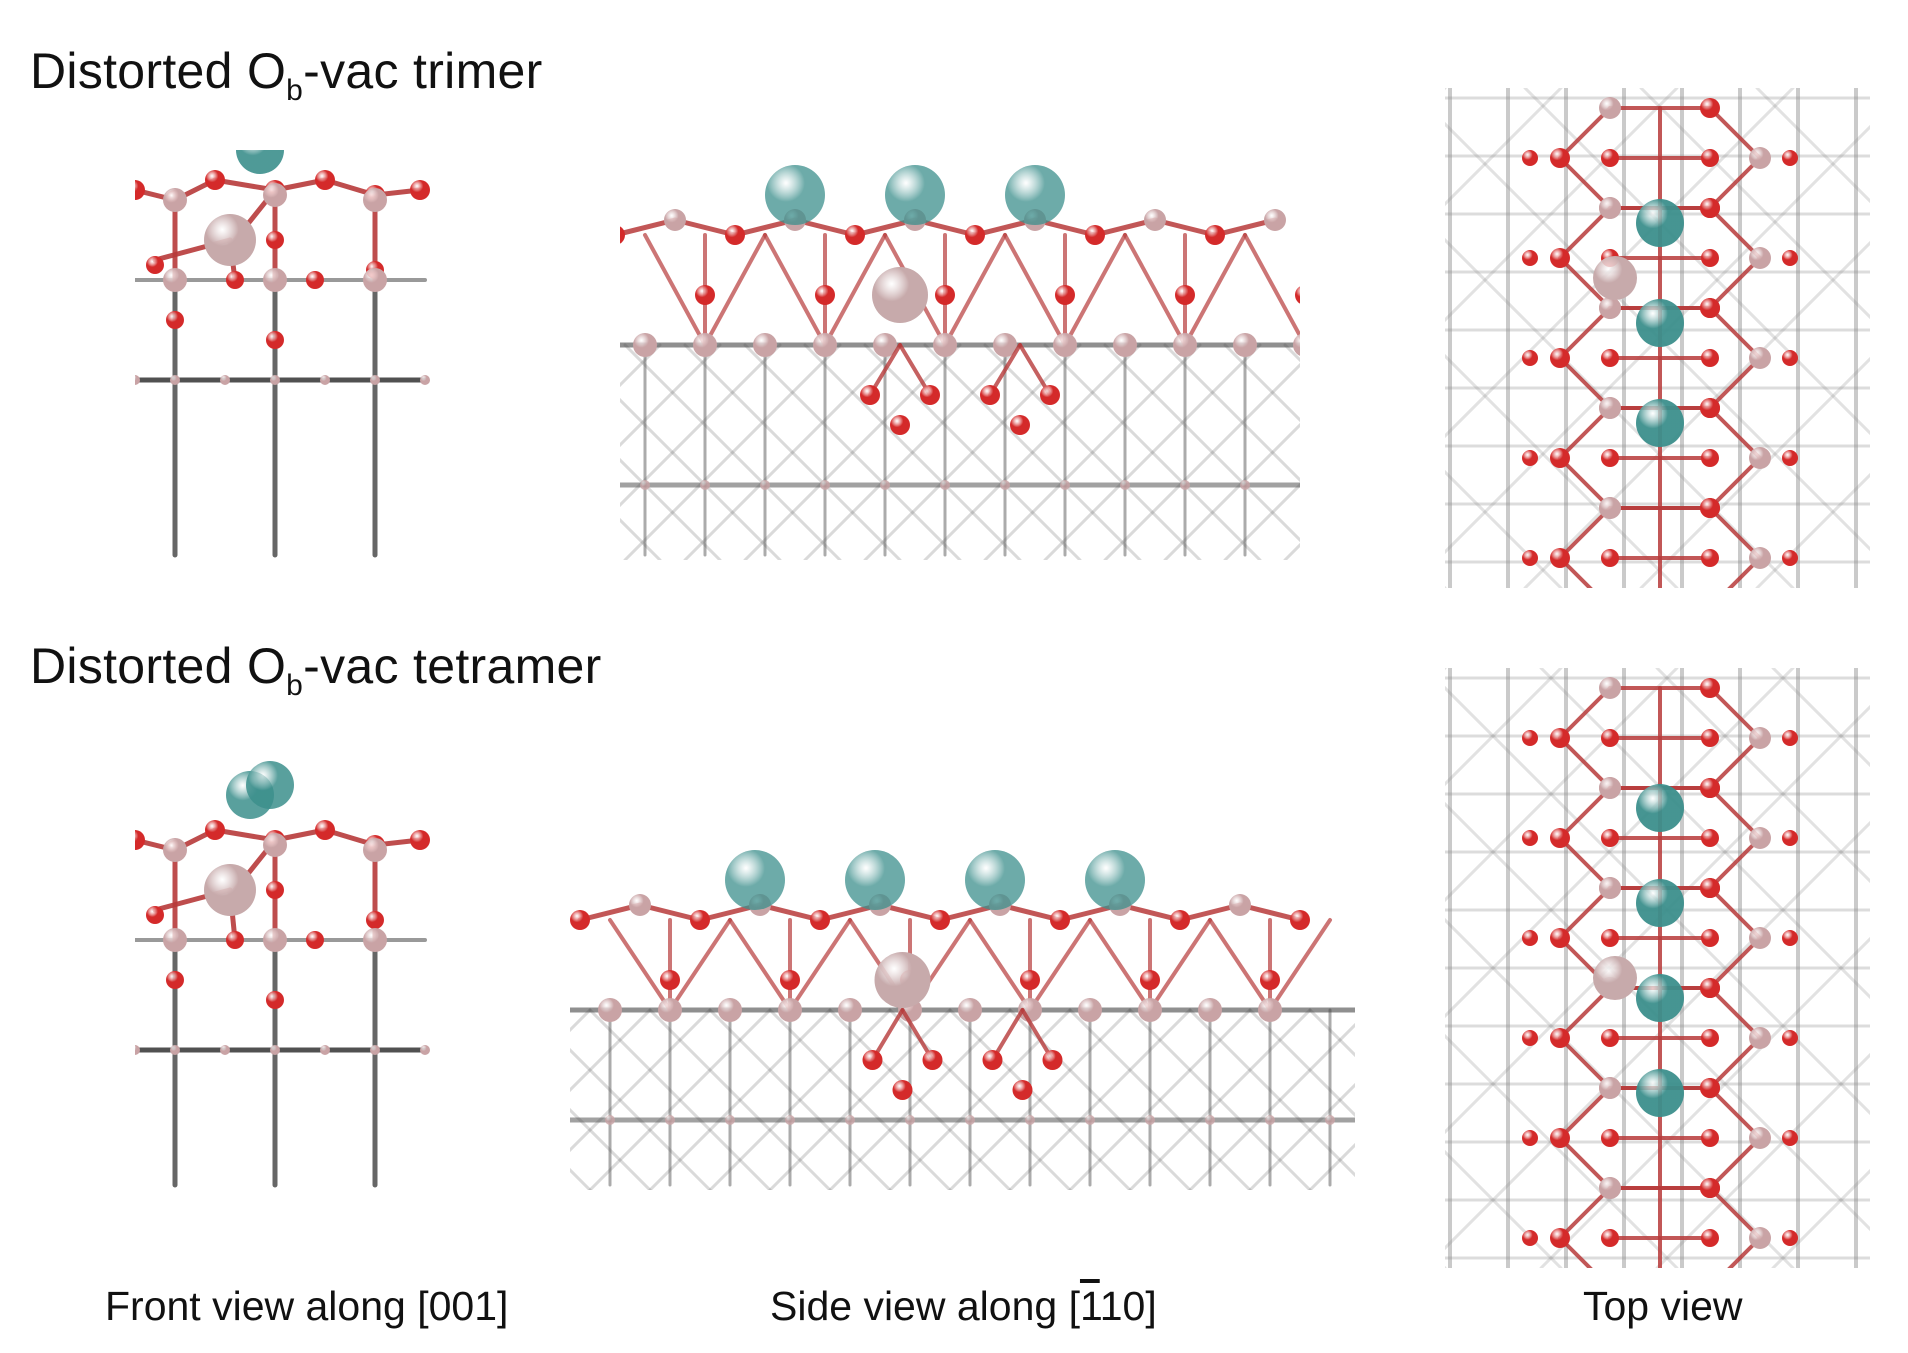 The width and height of the screenshot is (1908, 1353). What do you see at coordinates (900, 295) in the screenshot?
I see `interstitial-metal-atom` at bounding box center [900, 295].